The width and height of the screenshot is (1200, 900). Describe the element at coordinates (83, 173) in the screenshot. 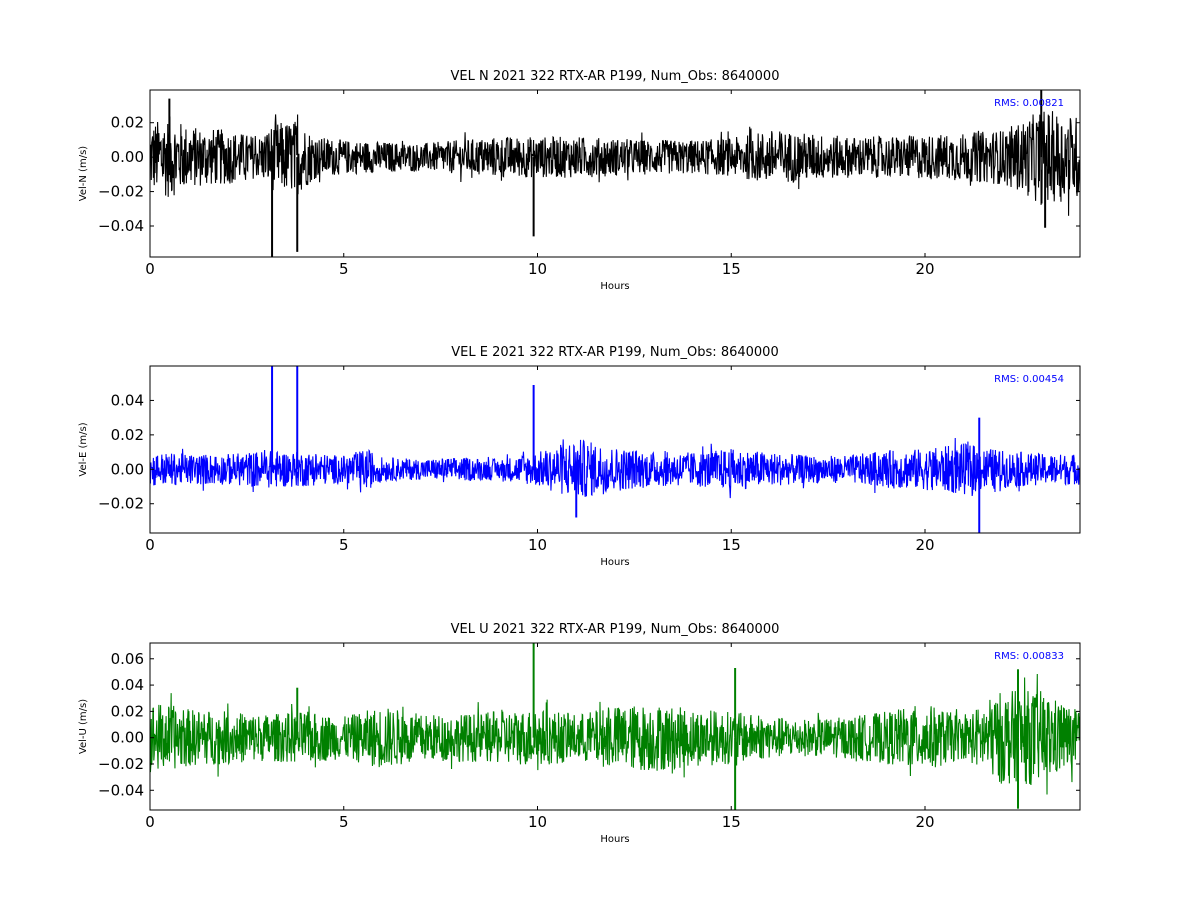

I see `y-axis-label: Vel-N (m/s)` at that location.